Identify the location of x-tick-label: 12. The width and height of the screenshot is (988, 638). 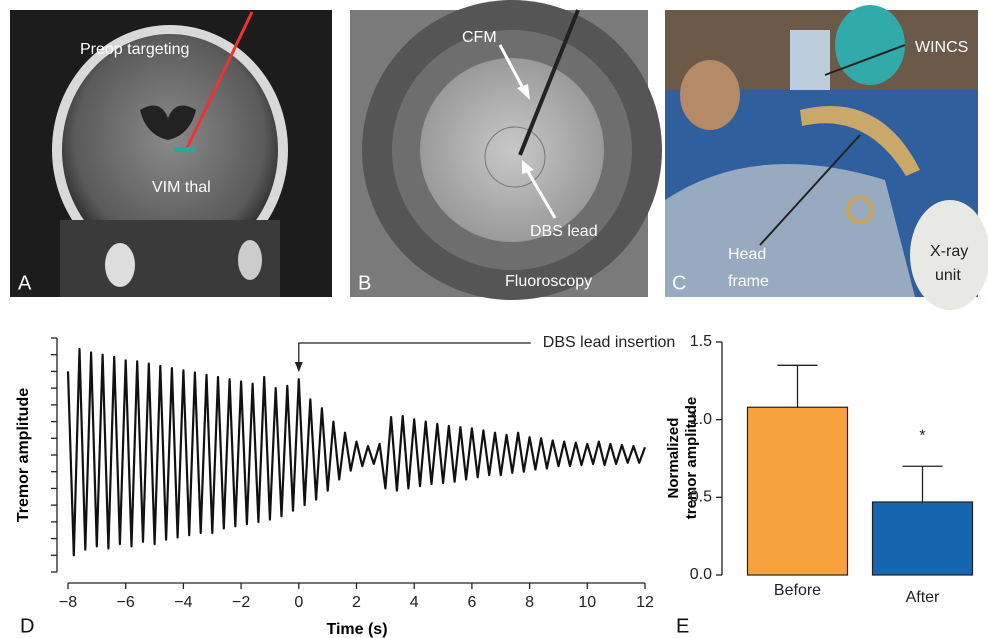
(645, 602).